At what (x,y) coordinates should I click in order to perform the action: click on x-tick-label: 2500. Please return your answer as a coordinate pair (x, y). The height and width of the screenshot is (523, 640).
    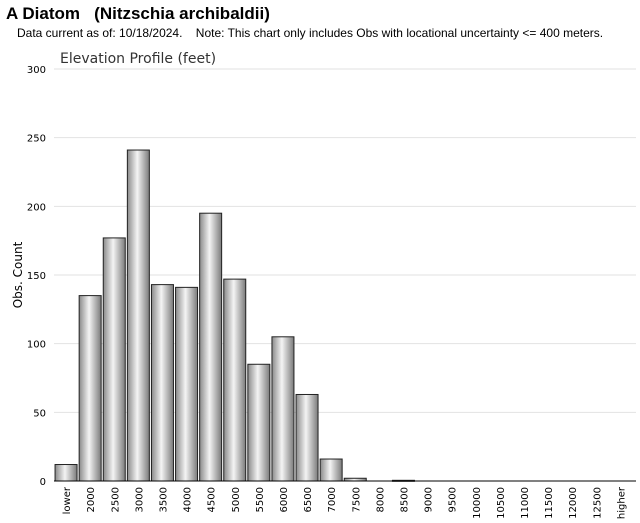
    Looking at the image, I should click on (115, 499).